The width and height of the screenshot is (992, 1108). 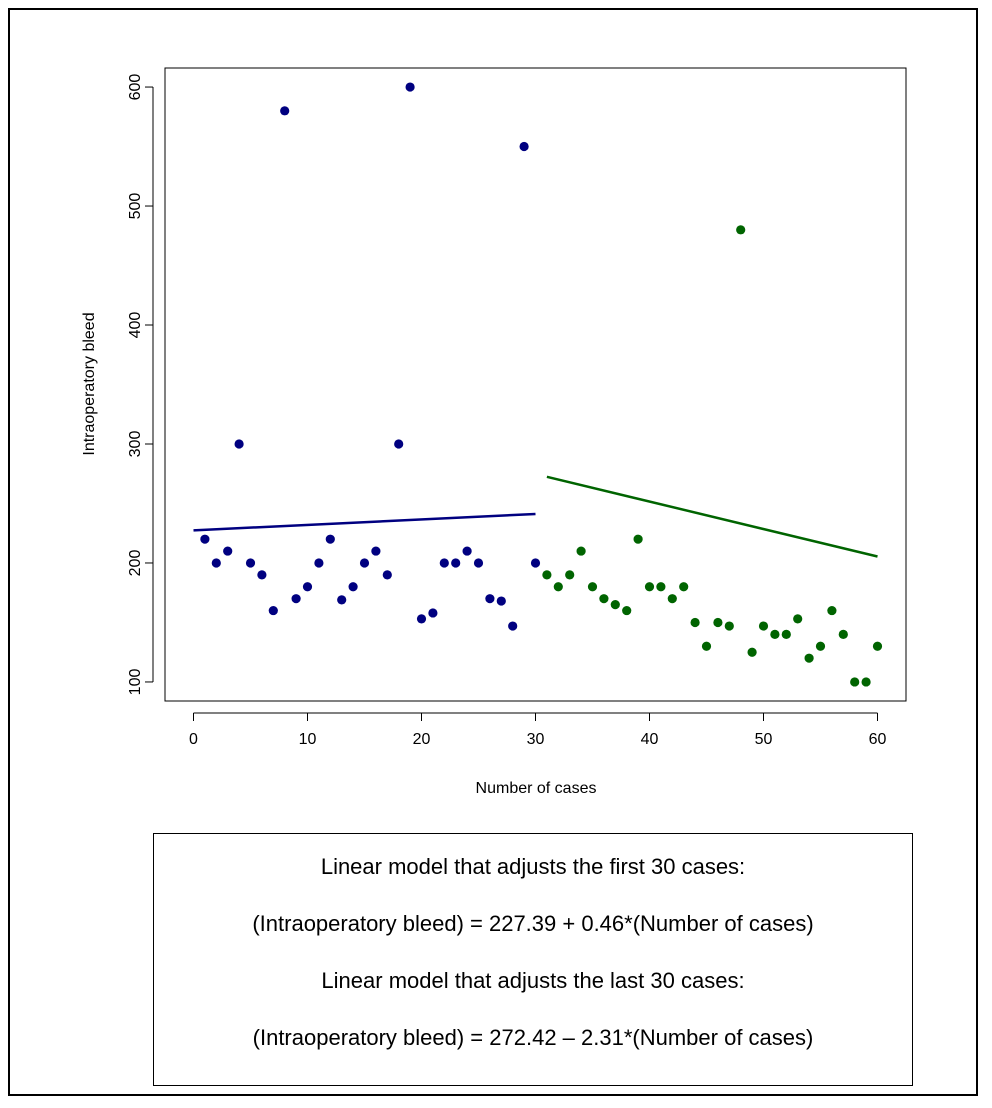 I want to click on x-tick-label: 50, so click(x=764, y=739).